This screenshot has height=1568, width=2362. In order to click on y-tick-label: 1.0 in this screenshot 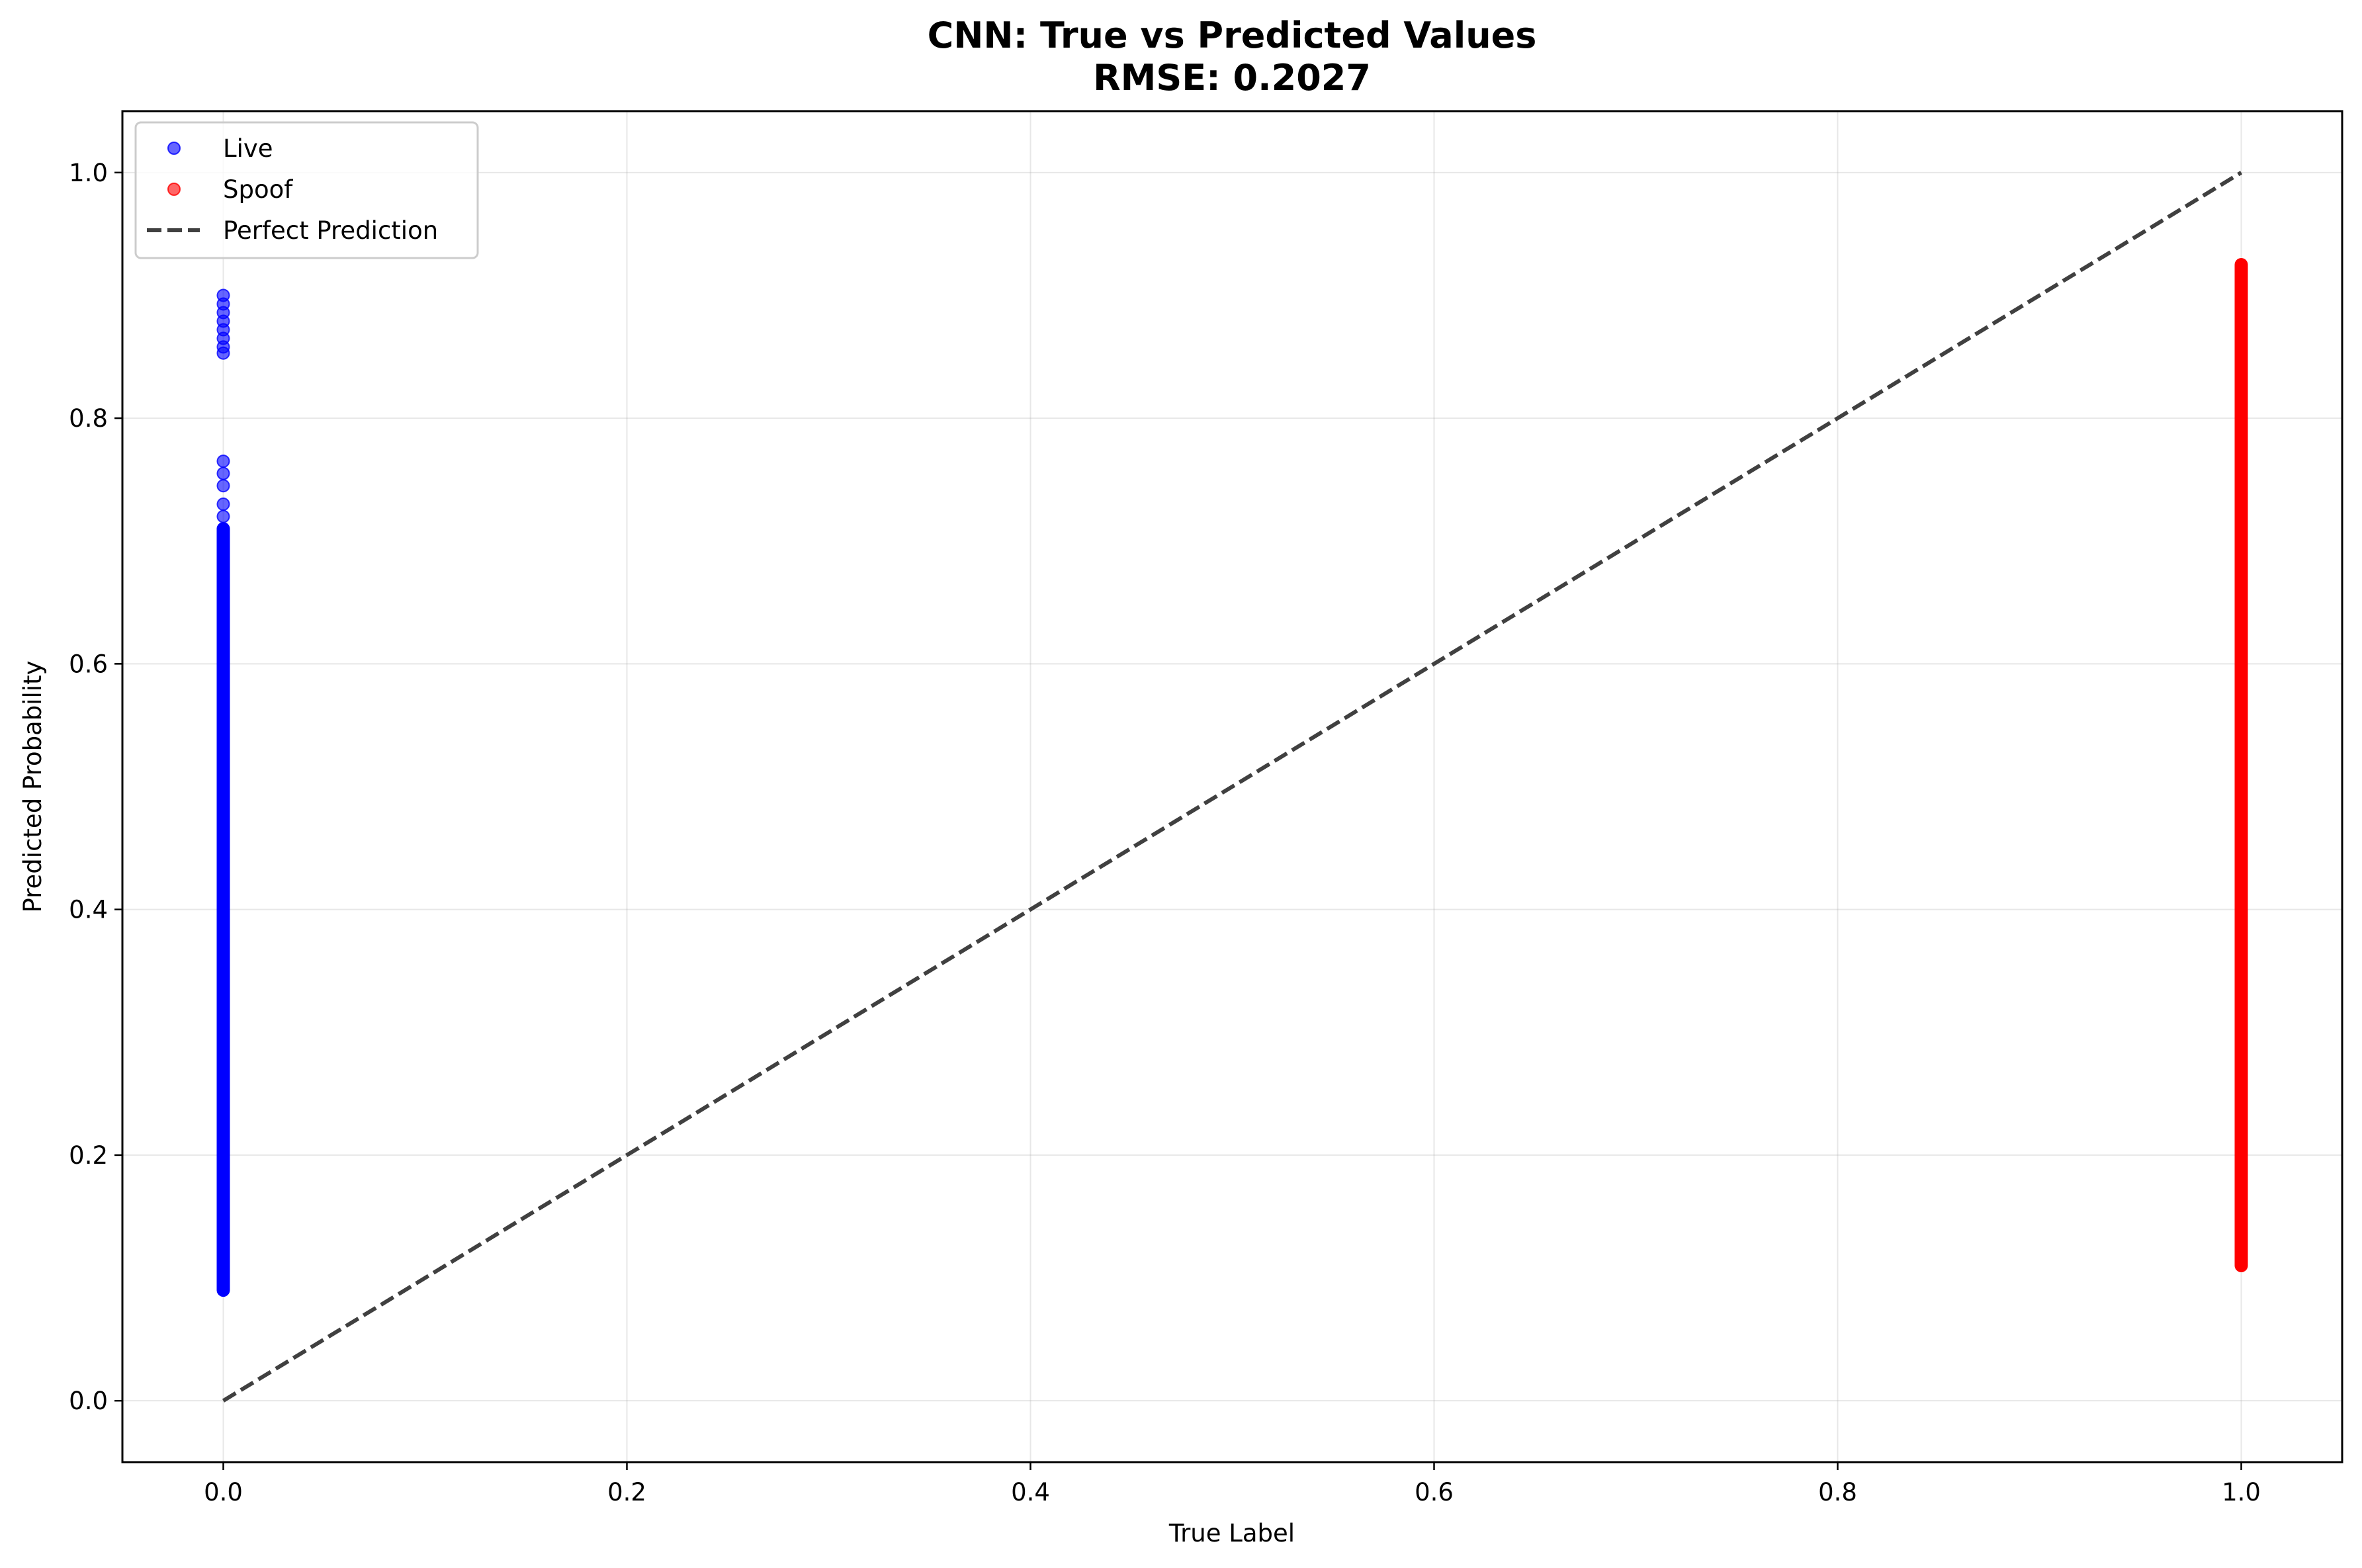, I will do `click(88, 173)`.